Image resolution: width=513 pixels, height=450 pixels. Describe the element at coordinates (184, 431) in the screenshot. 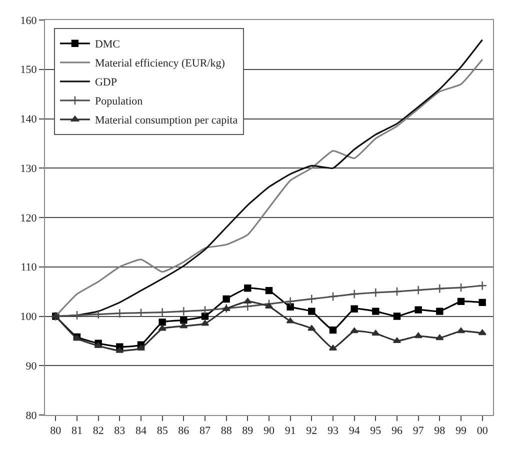

I see `x-tick-label: 86` at that location.